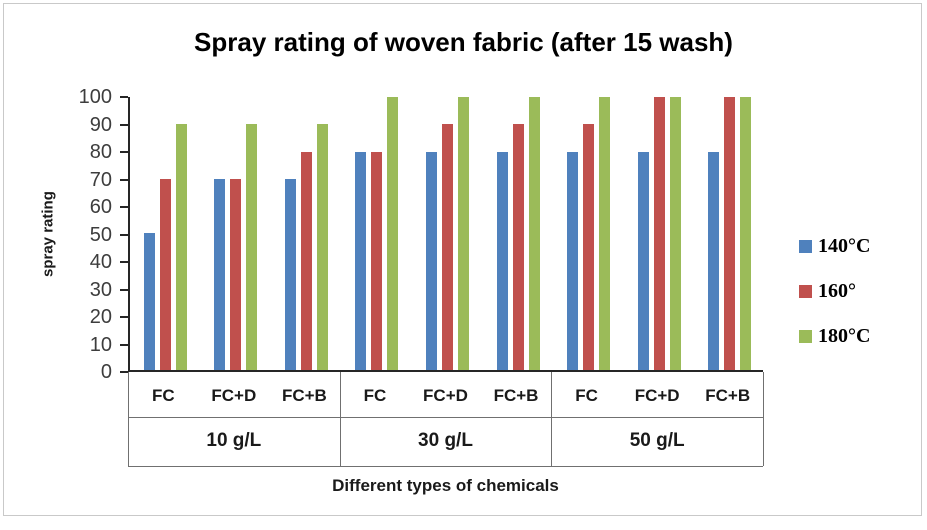 Image resolution: width=927 pixels, height=530 pixels. Describe the element at coordinates (100, 179) in the screenshot. I see `y-tick-label: 70` at that location.